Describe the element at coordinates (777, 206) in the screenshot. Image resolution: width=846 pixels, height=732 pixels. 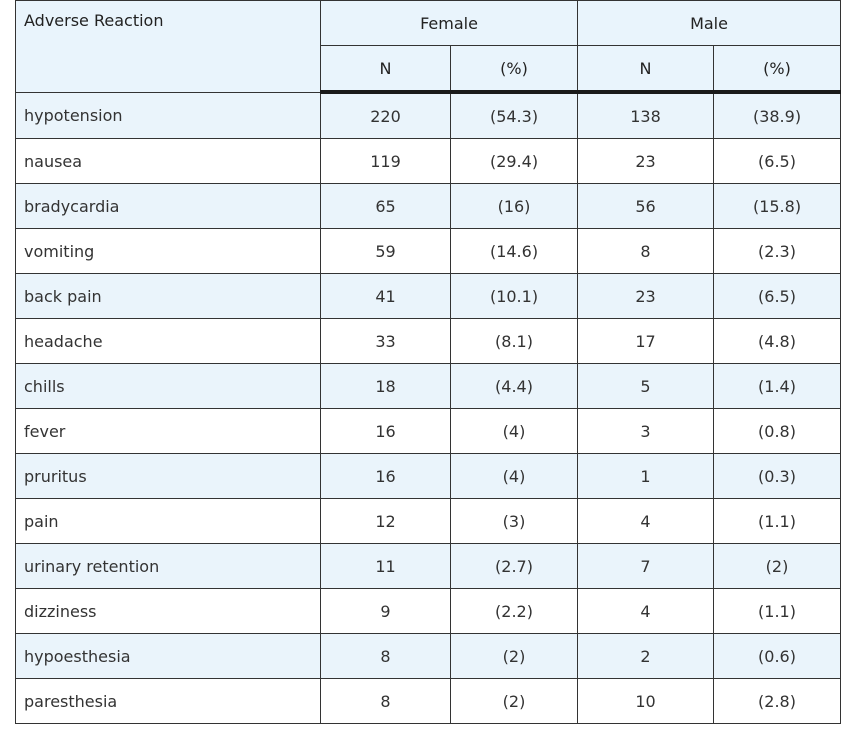
I see `cell-male-pct: (15.8)` at that location.